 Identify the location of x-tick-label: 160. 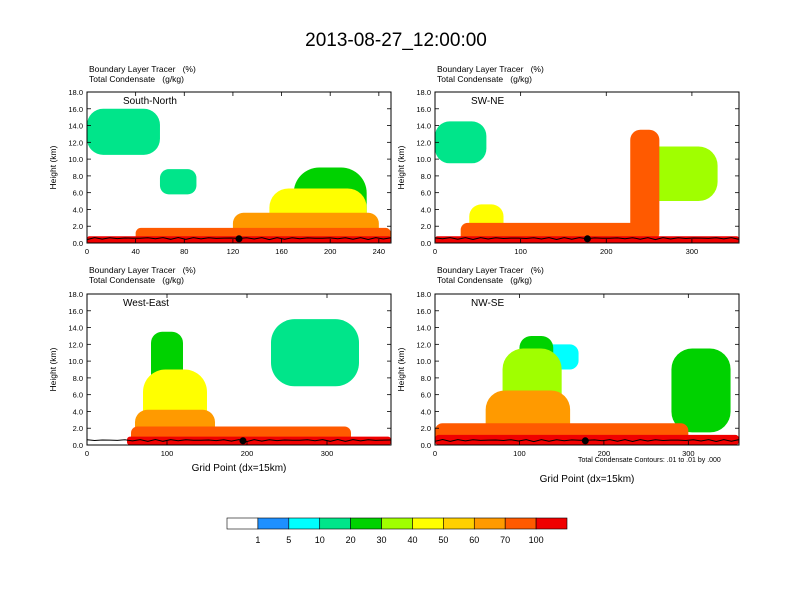
(281, 251).